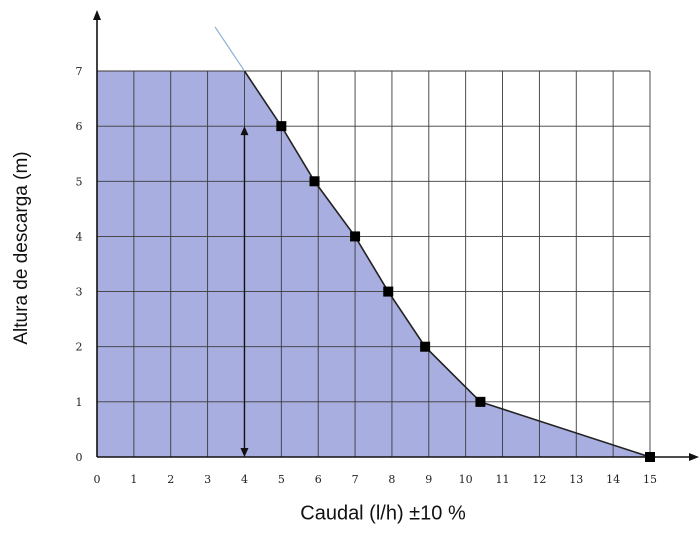 The image size is (700, 542). What do you see at coordinates (428, 479) in the screenshot?
I see `x-tick-label-9: 9` at bounding box center [428, 479].